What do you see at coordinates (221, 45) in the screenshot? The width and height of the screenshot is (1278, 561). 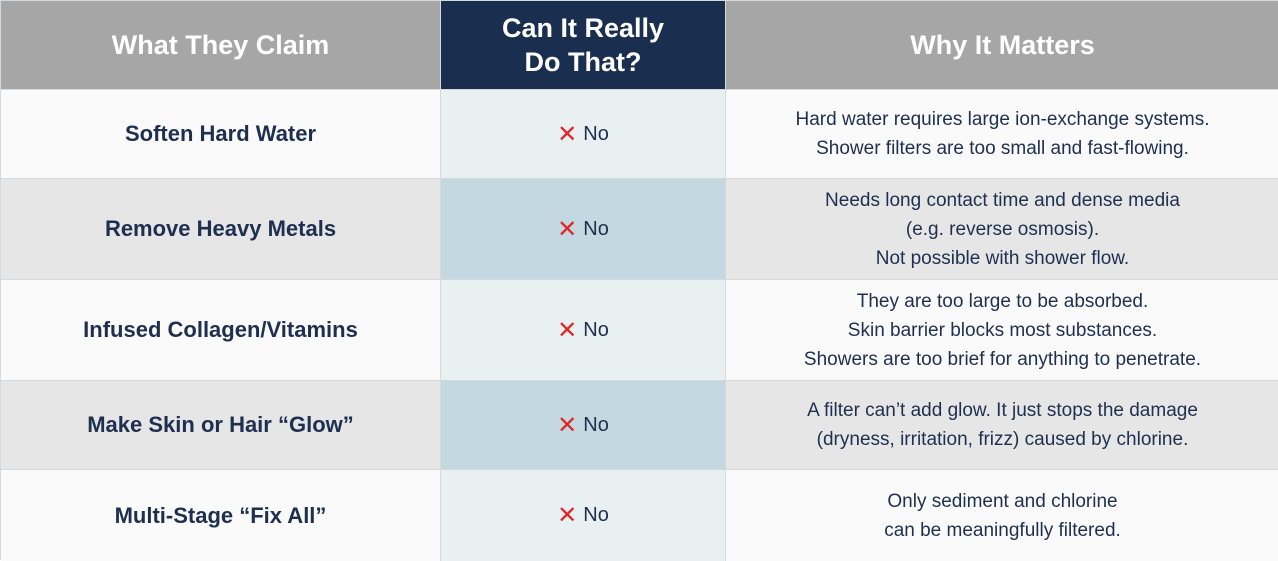 I see `header-what-they-claim: What They Claim` at bounding box center [221, 45].